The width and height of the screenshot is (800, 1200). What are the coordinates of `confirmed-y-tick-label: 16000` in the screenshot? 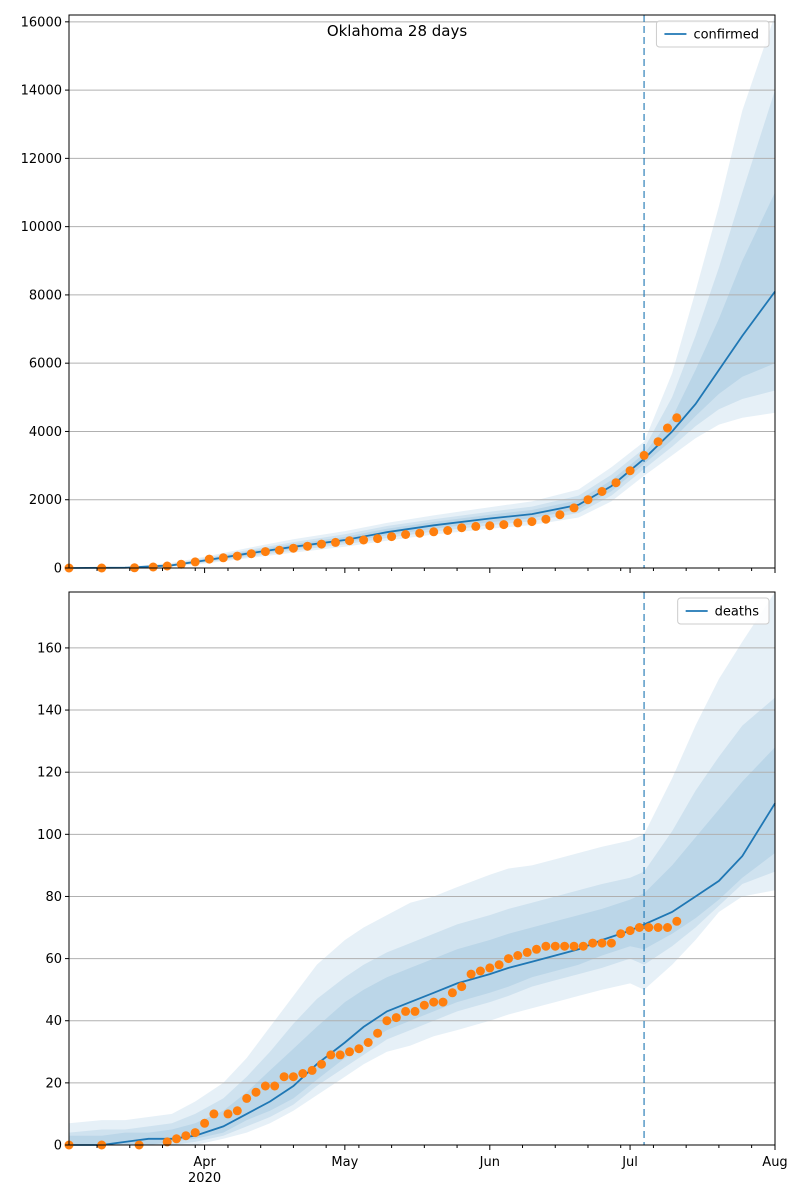 It's located at (41, 22).